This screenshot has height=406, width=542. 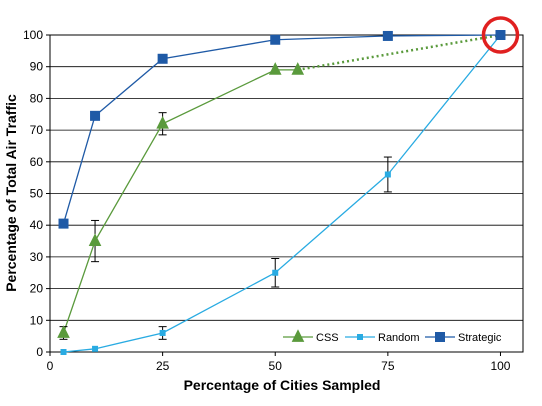 What do you see at coordinates (500, 366) in the screenshot?
I see `x-tick-label: 100` at bounding box center [500, 366].